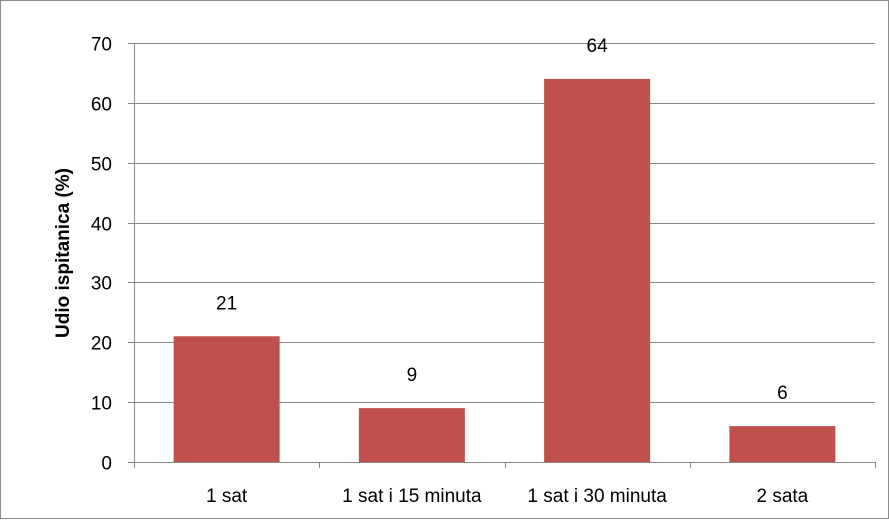  What do you see at coordinates (101, 45) in the screenshot?
I see `y-tick-label-7: 70` at bounding box center [101, 45].